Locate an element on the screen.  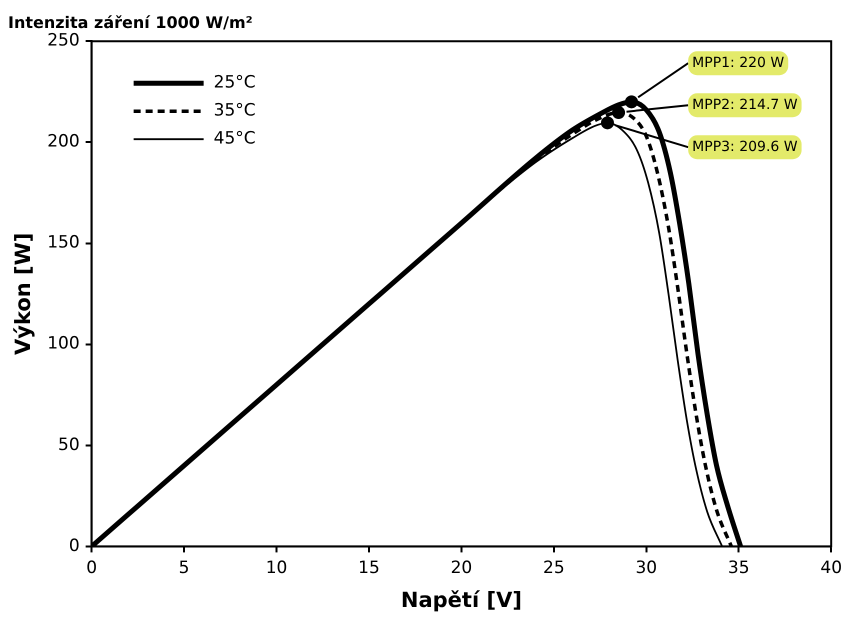
x-tick-label: 20 is located at coordinates (461, 568).